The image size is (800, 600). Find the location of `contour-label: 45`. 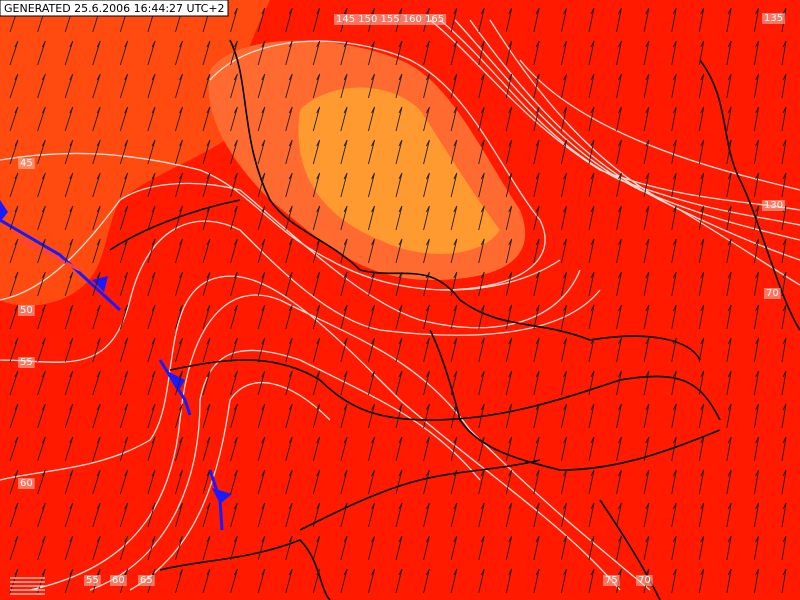

contour-label: 45 is located at coordinates (26, 163).